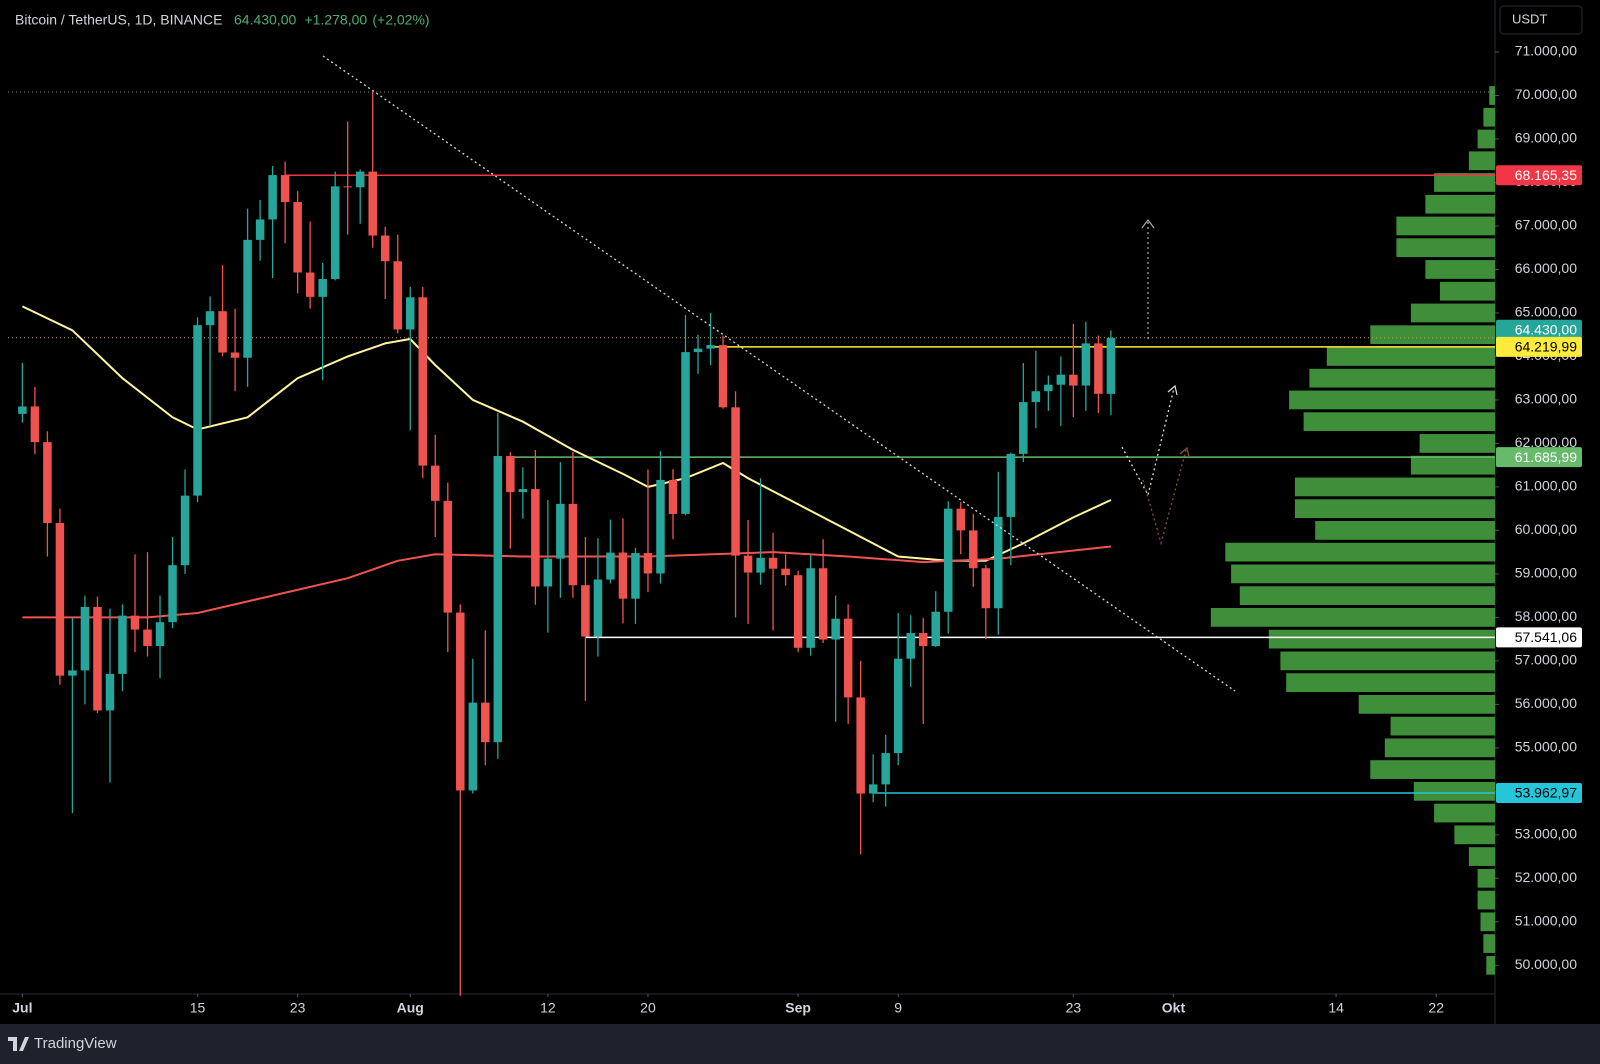 This screenshot has width=1600, height=1064. I want to click on y-tick-label: 70.000,00, so click(1546, 94).